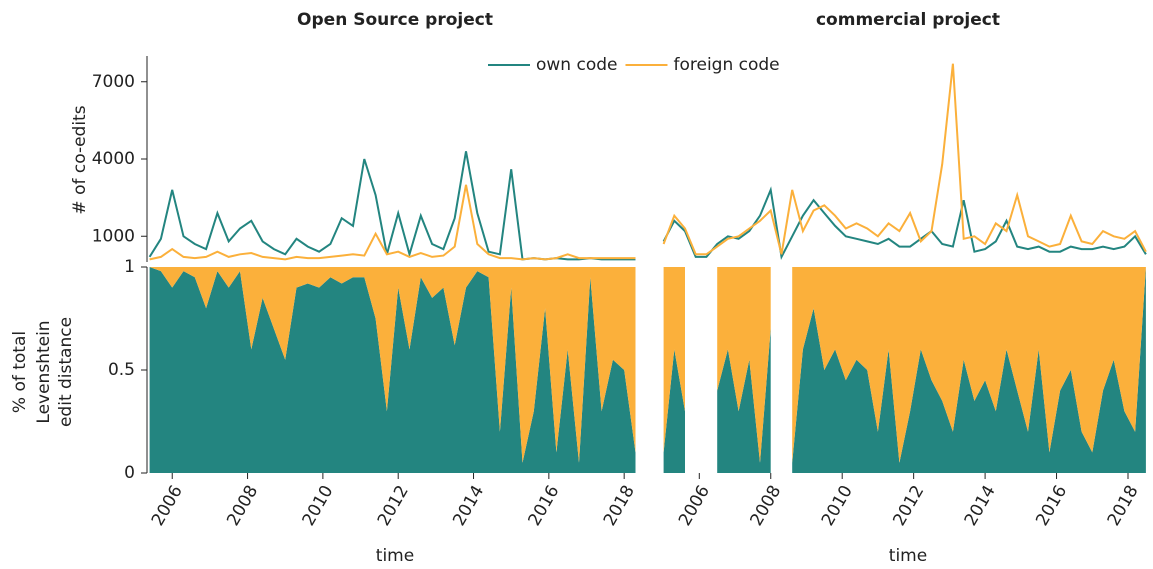  I want to click on legend-label: foreign code, so click(726, 65).